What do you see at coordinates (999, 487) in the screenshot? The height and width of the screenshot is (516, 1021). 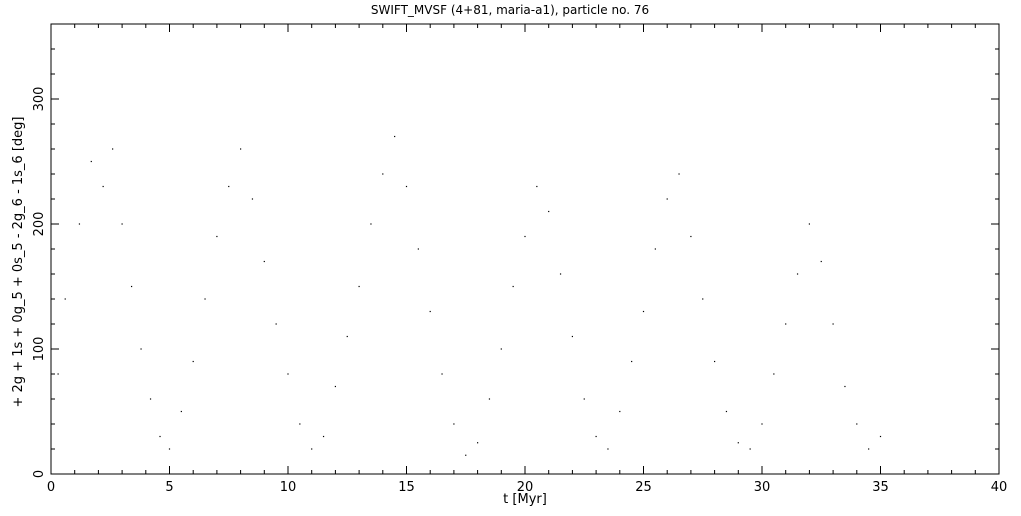 I see `x-tick-label: 40` at bounding box center [999, 487].